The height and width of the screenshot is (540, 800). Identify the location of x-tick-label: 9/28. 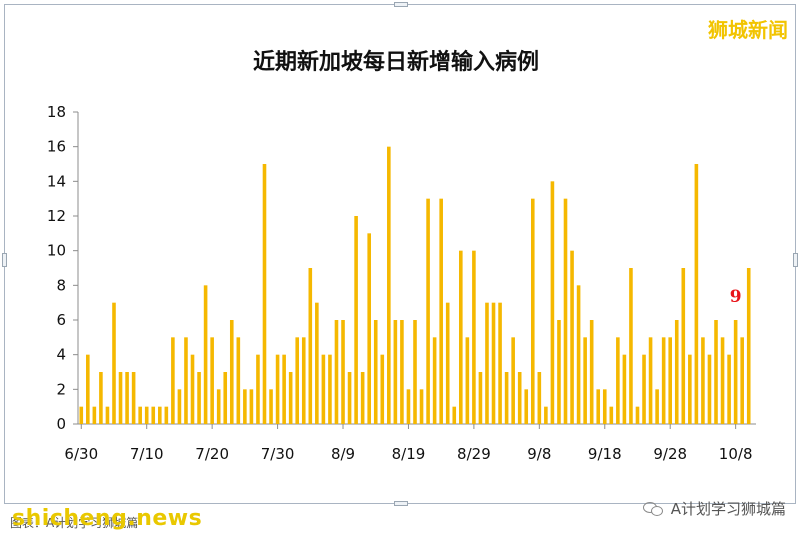
(670, 454).